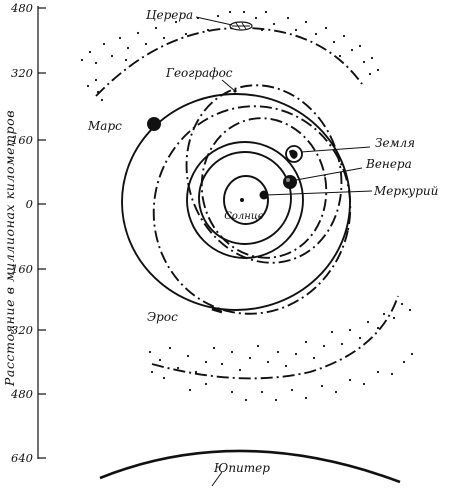 Image resolution: width=450 pixels, height=502 pixels. I want to click on venus-planet, so click(290, 182).